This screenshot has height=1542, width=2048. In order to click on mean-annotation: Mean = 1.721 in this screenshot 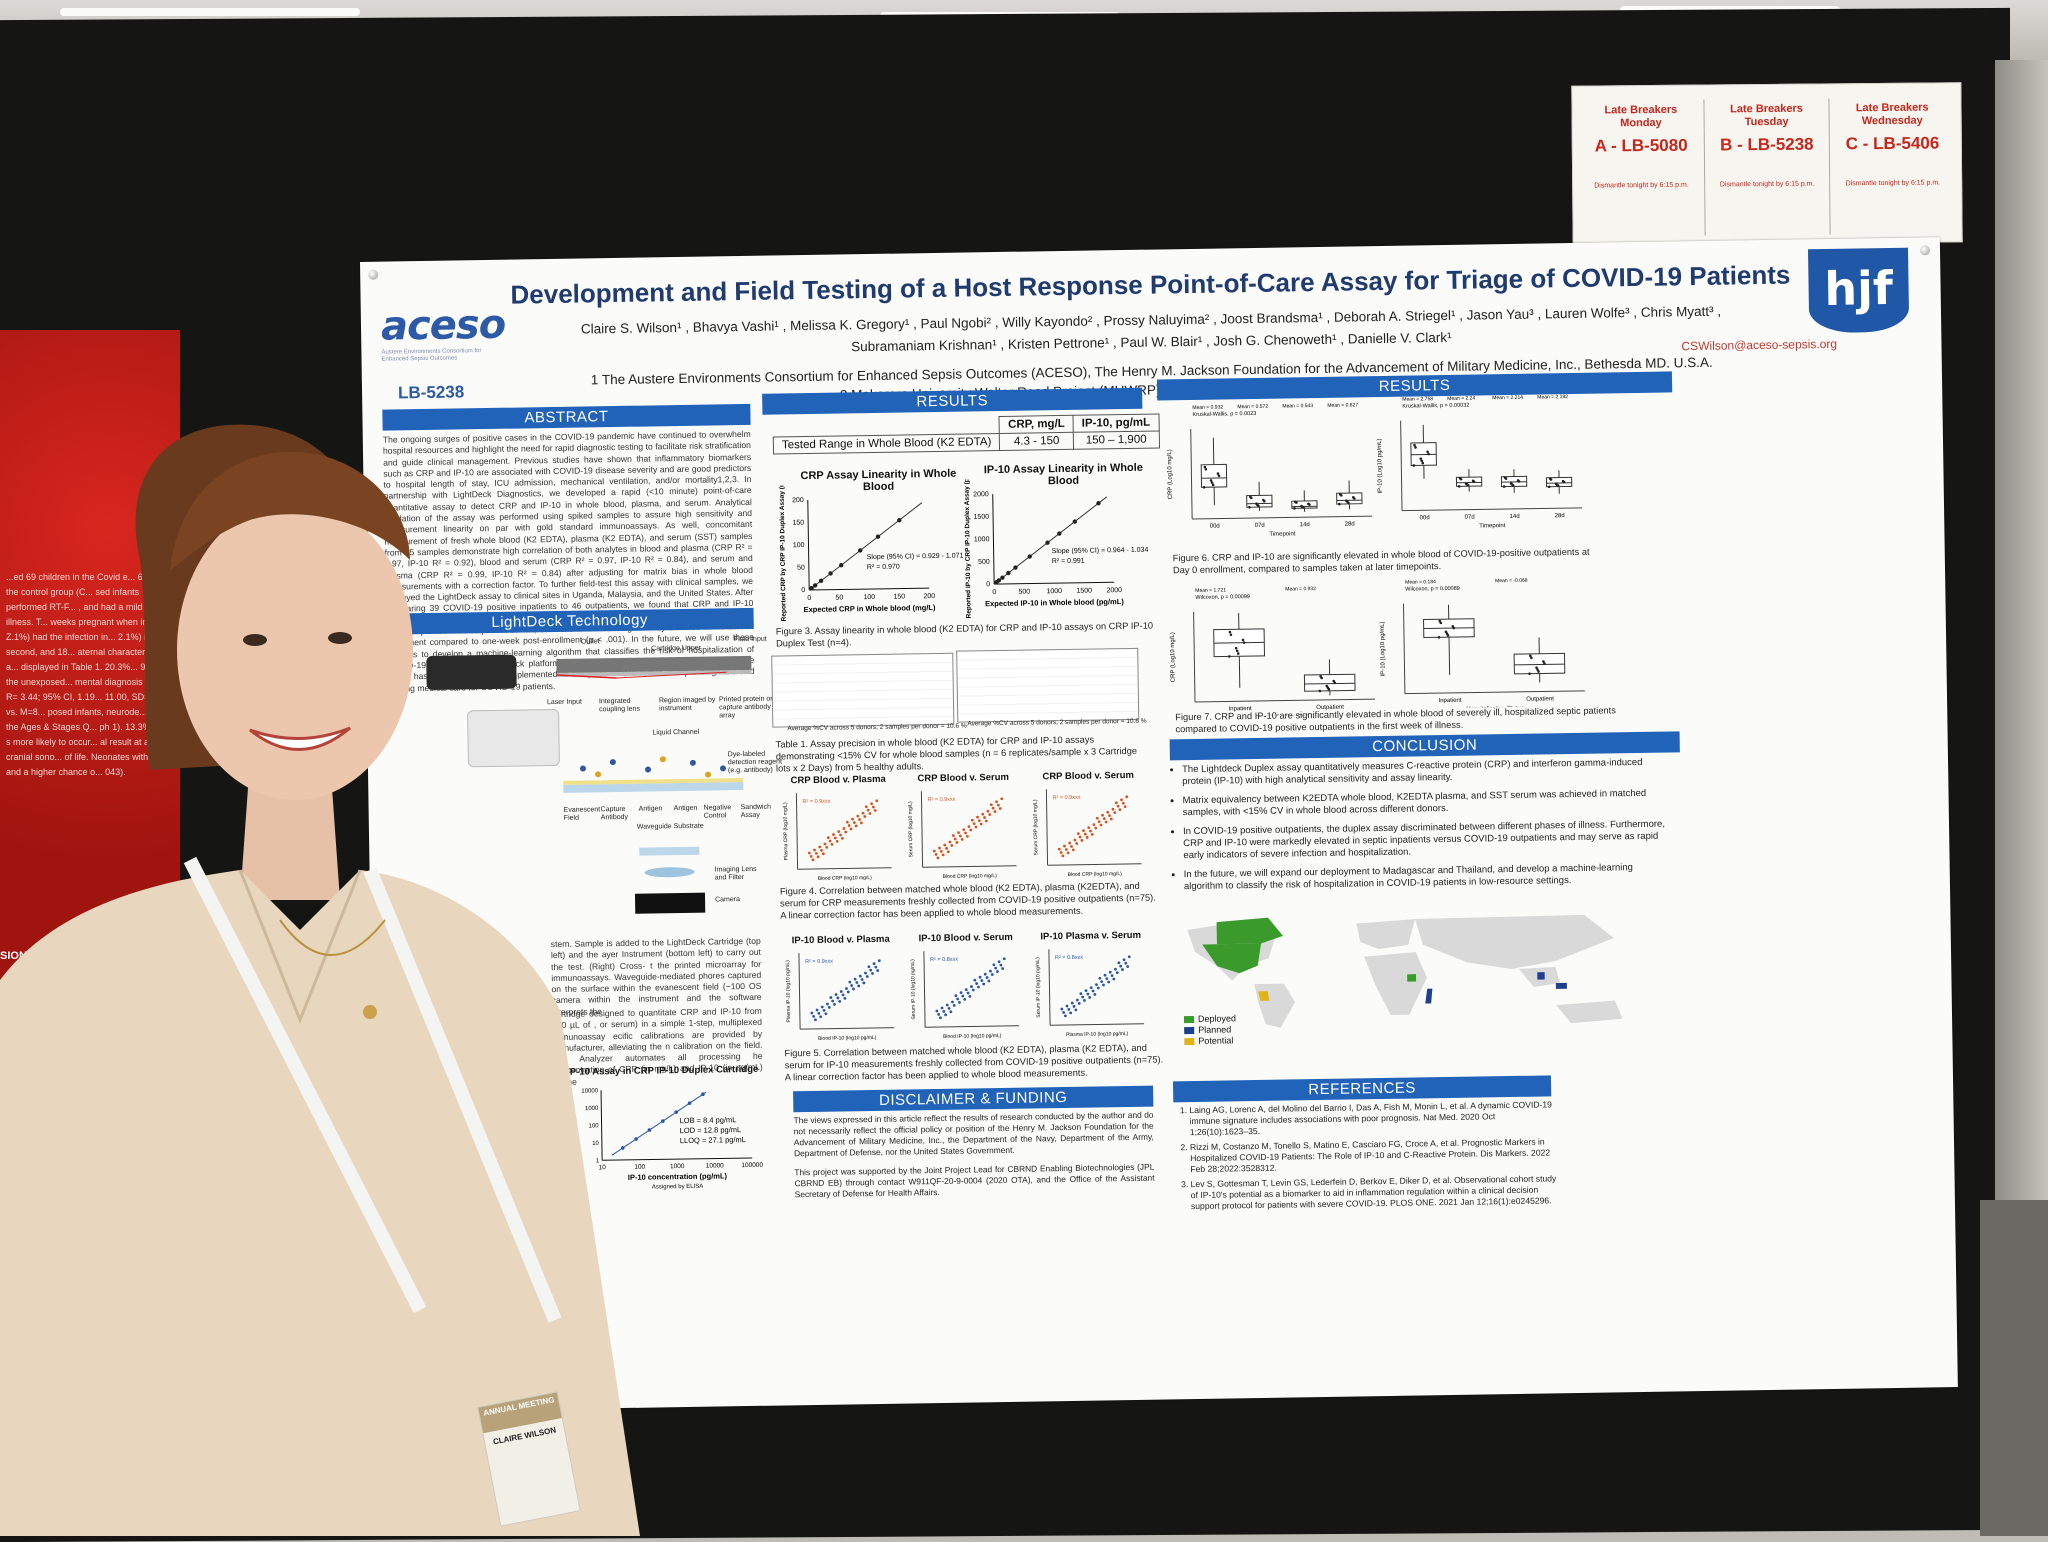, I will do `click(1210, 590)`.